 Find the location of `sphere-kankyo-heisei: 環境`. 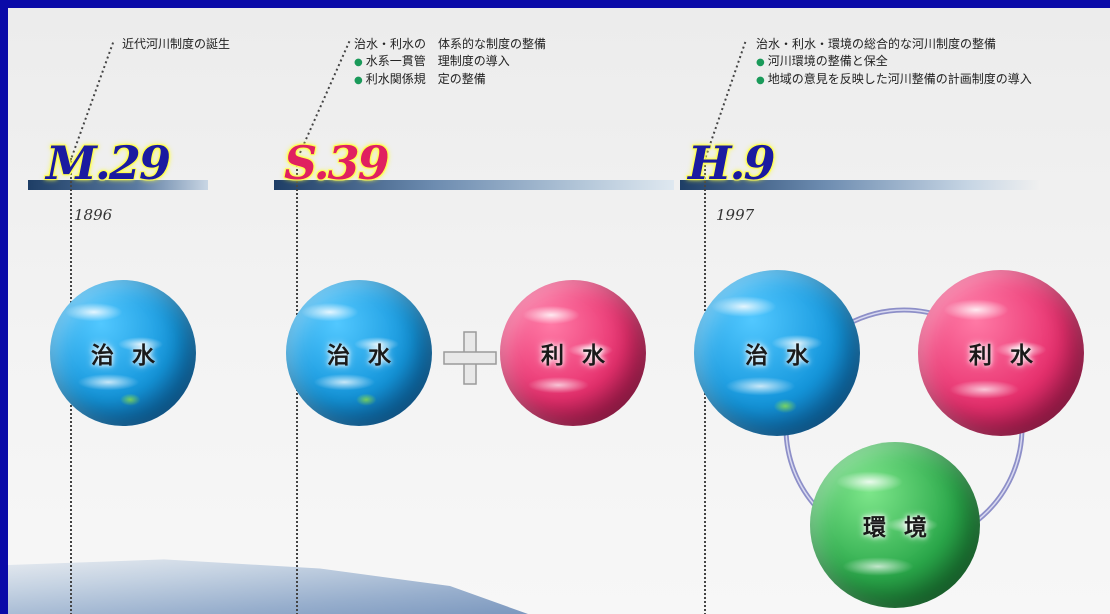

sphere-kankyo-heisei: 環境 is located at coordinates (895, 525).